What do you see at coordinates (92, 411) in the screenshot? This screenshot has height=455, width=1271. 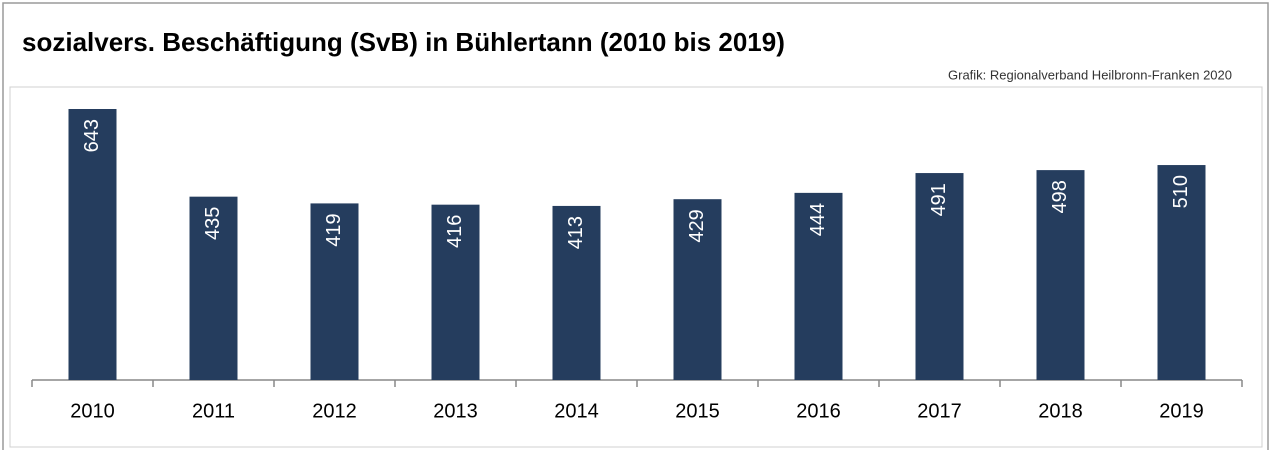 I see `x-tick-label: 2010` at bounding box center [92, 411].